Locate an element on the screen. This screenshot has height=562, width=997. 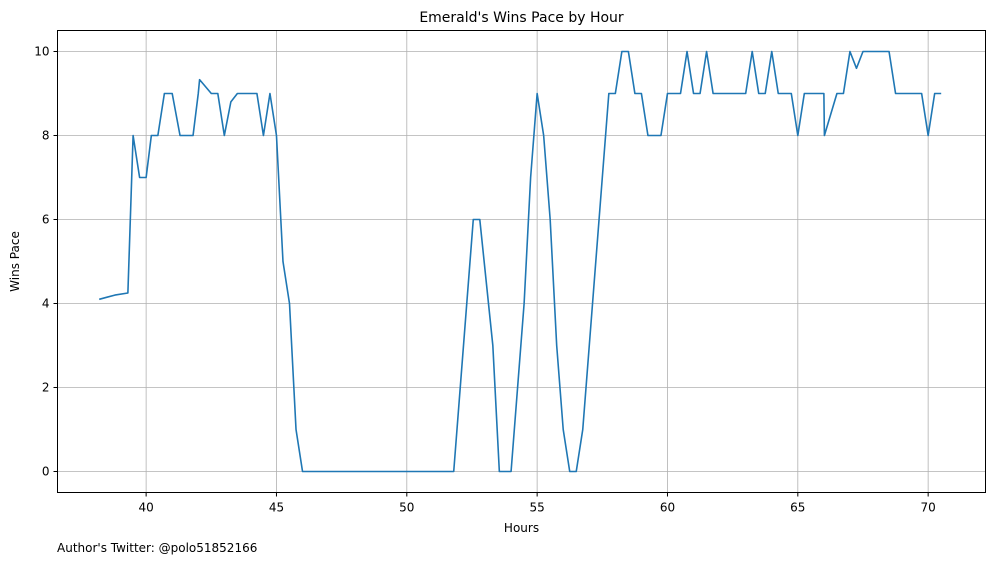
x-axis-label: Hours is located at coordinates (521, 528).